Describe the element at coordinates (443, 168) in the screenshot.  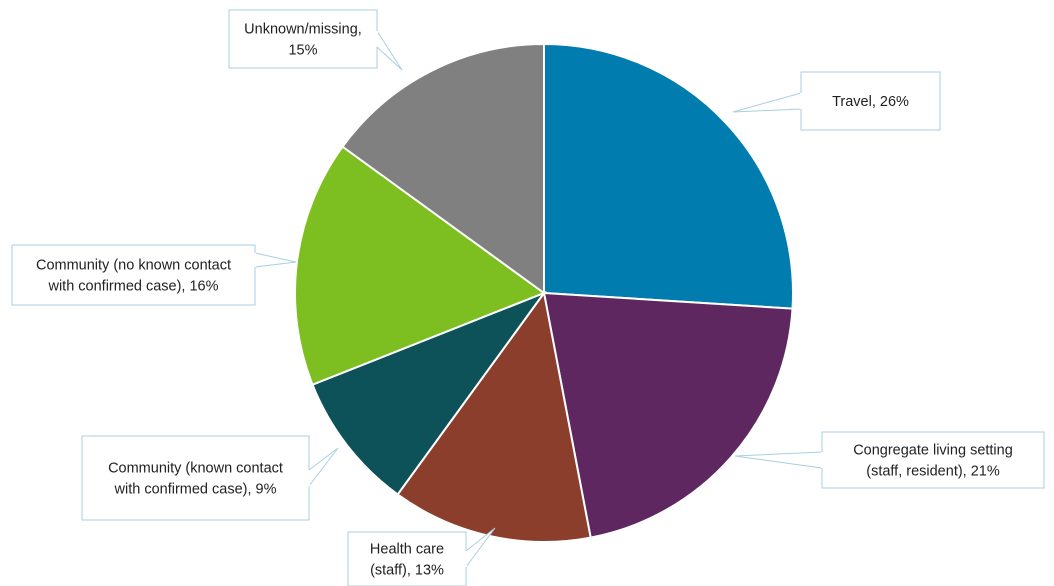
I see `pie-slice-unknown-missing` at that location.